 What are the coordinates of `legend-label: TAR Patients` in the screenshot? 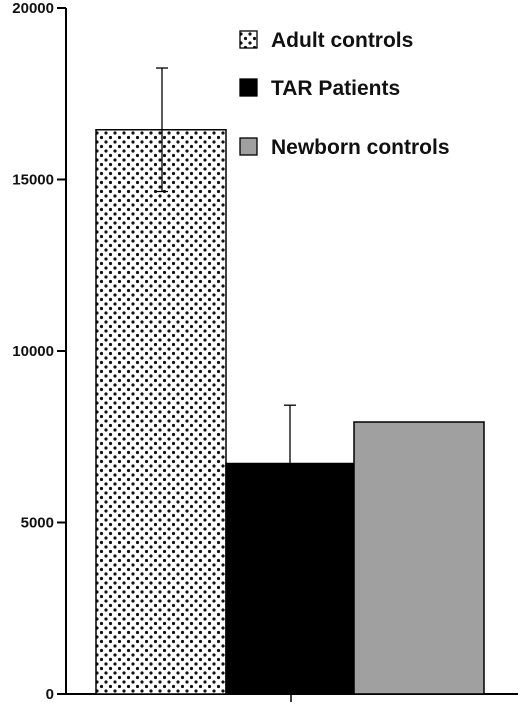 It's located at (335, 88).